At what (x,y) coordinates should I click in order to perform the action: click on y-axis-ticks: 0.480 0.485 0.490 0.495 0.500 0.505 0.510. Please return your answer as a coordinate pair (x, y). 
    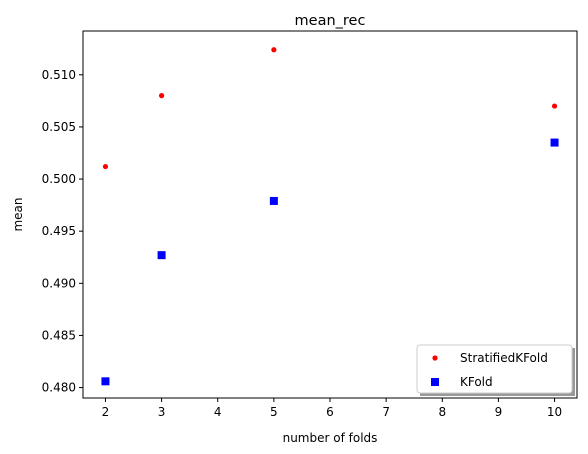
    Looking at the image, I should click on (62, 231).